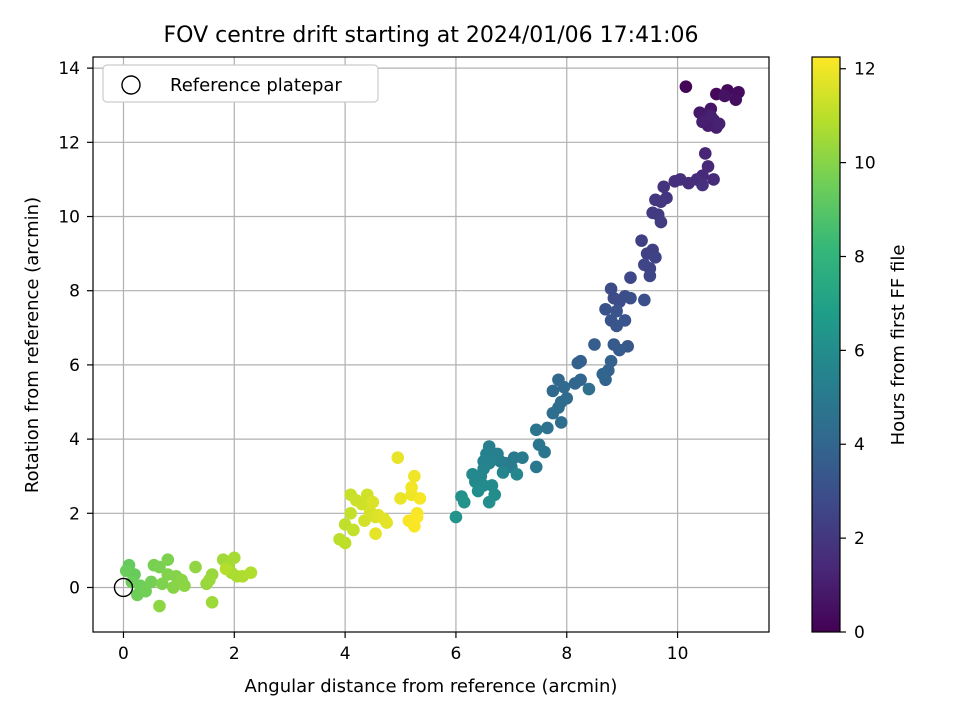  What do you see at coordinates (678, 654) in the screenshot?
I see `x-tick-label: 10` at bounding box center [678, 654].